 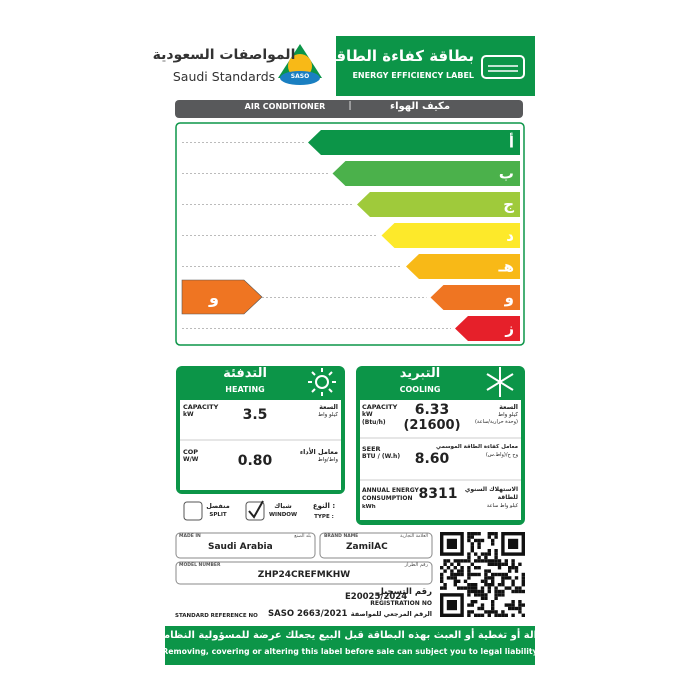 I want to click on made-in-en: MADE IN, so click(x=190, y=536).